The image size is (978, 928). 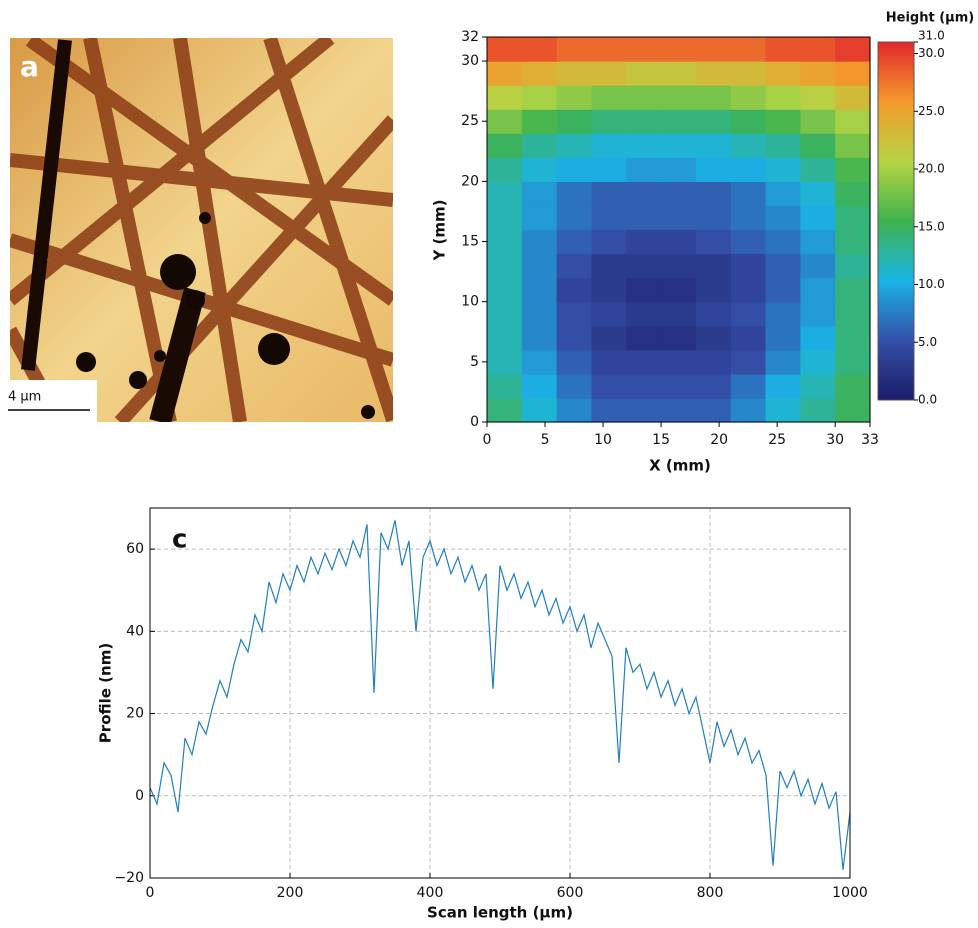 I want to click on panel-label: a, so click(x=29, y=66).